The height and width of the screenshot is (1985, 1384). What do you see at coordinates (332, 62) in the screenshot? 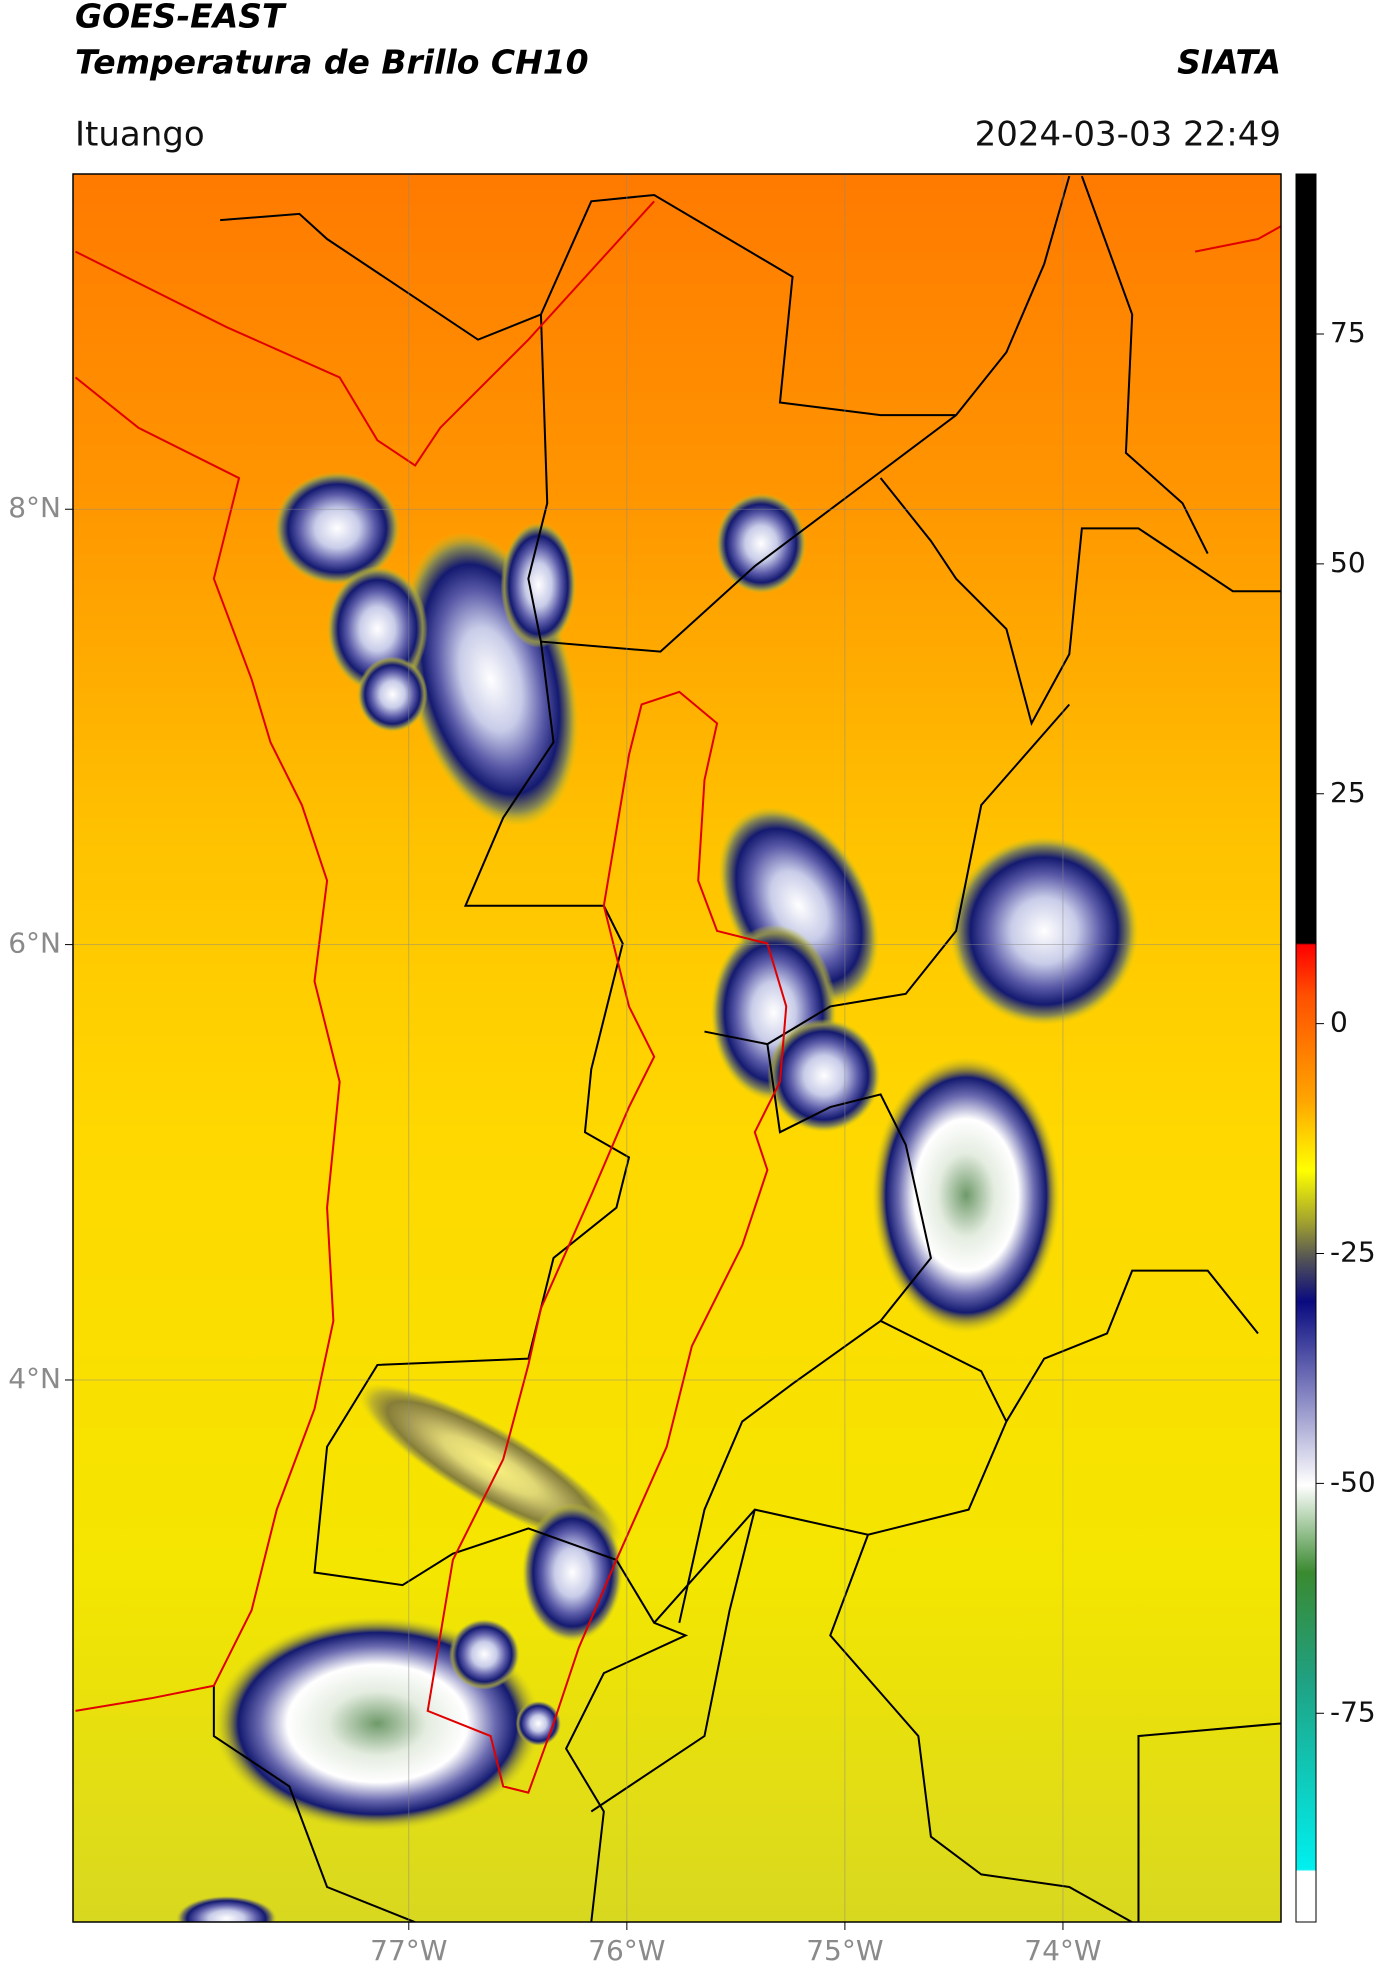
I see `title-line2: Temperatura de Brillo CH10` at bounding box center [332, 62].